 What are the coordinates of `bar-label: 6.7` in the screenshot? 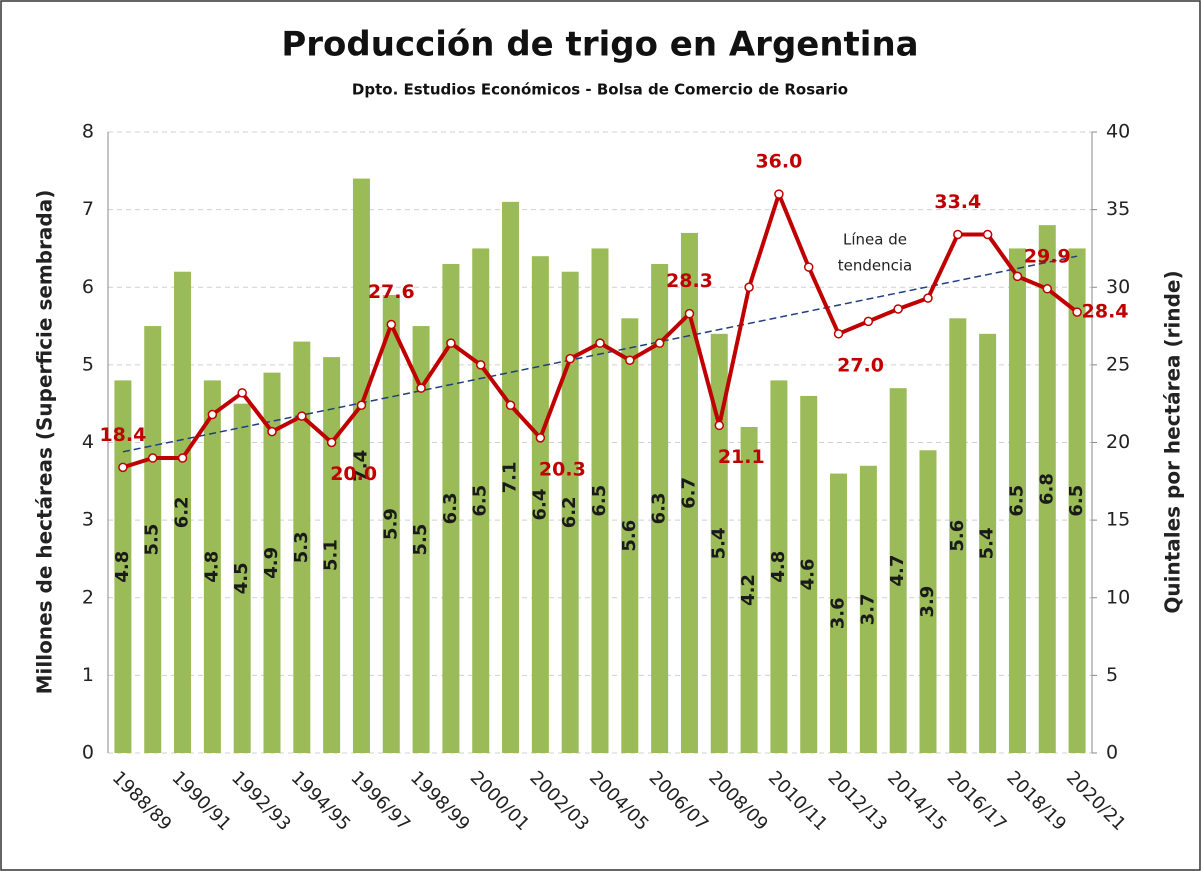 It's located at (688, 493).